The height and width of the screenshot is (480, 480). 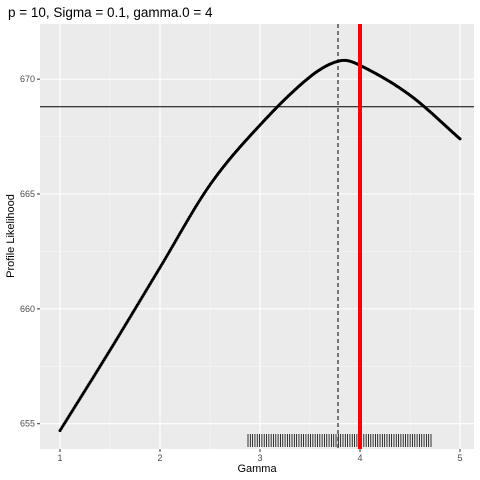 I want to click on y-tick-label: 655, so click(x=27, y=424).